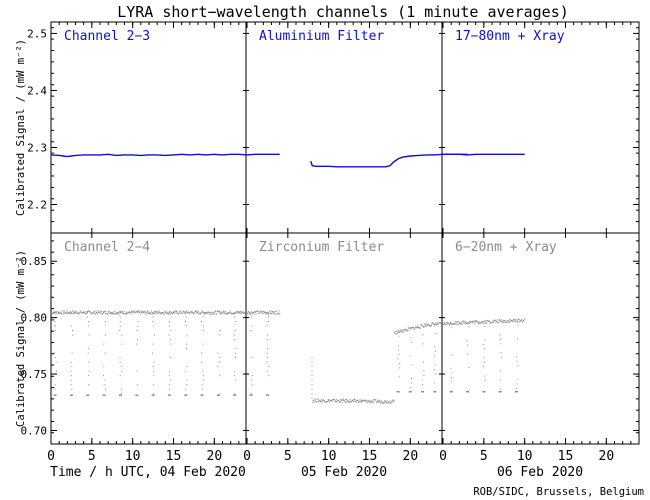  What do you see at coordinates (484, 456) in the screenshot?
I see `x-tick-label: 5` at bounding box center [484, 456].